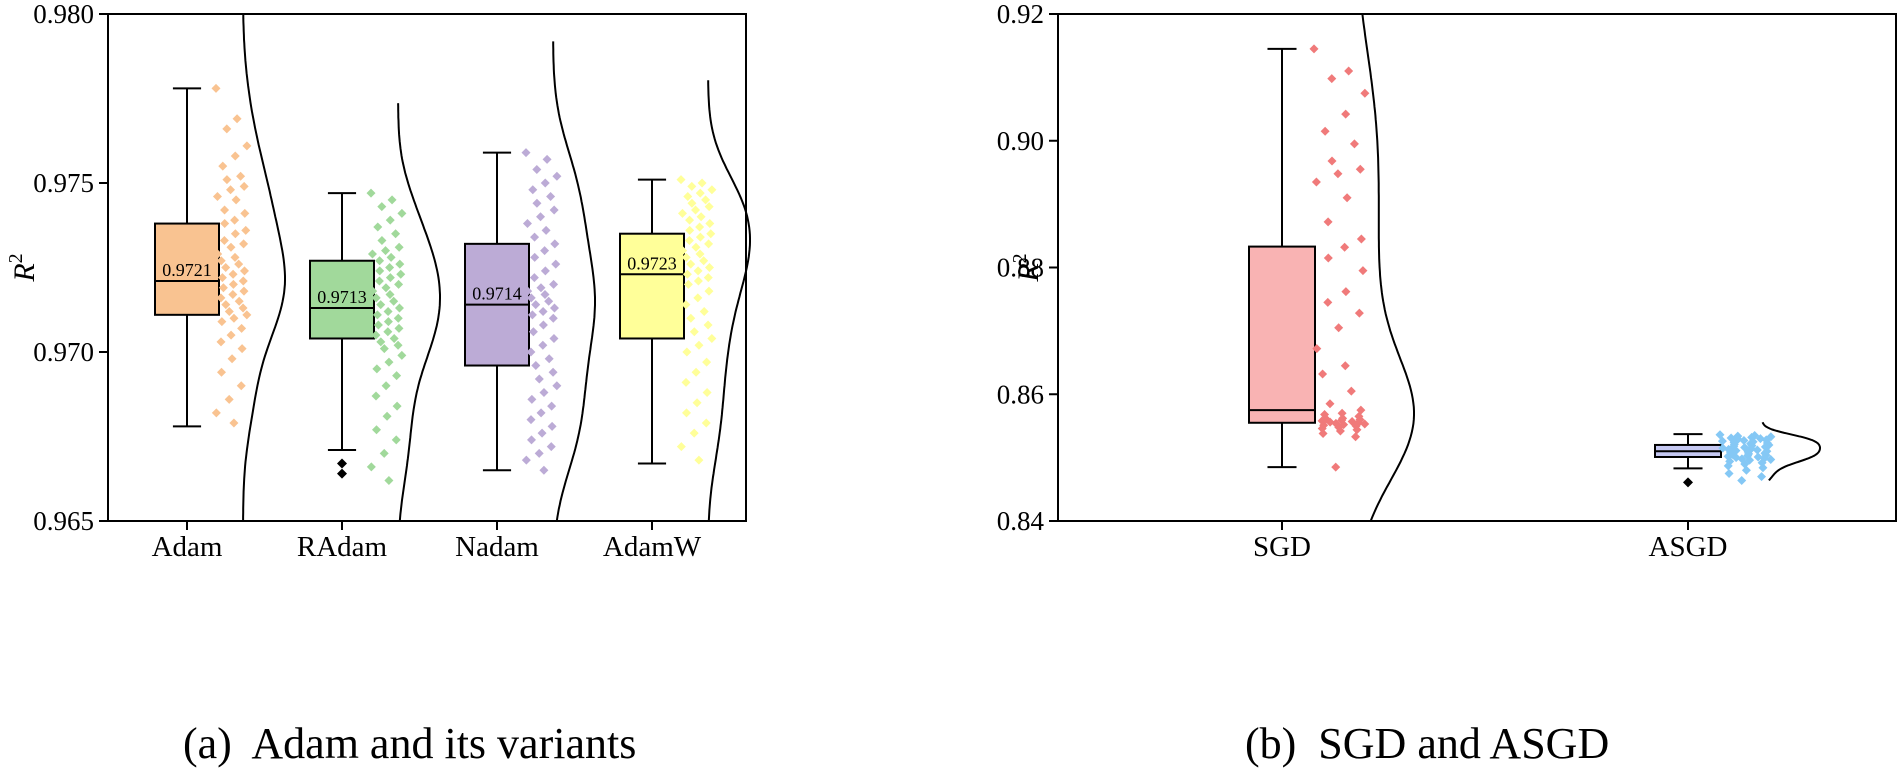 The image size is (1900, 782). I want to click on series-nadam: Nadam 0.9714, so click(525, 302).